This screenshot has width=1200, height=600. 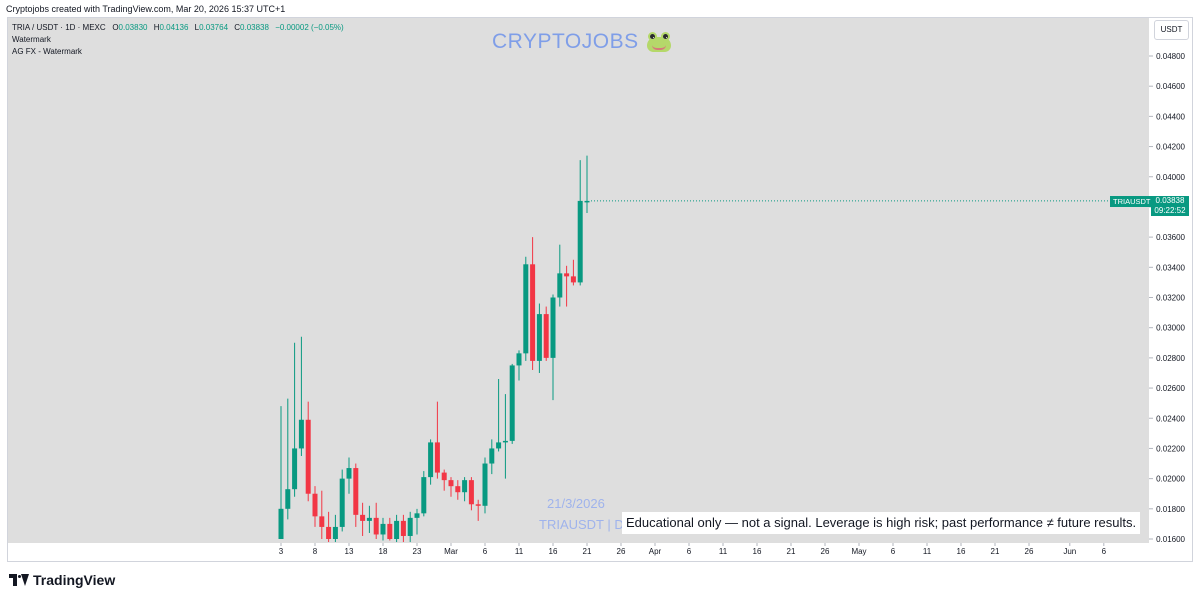 I want to click on frog-icon, so click(x=658, y=42).